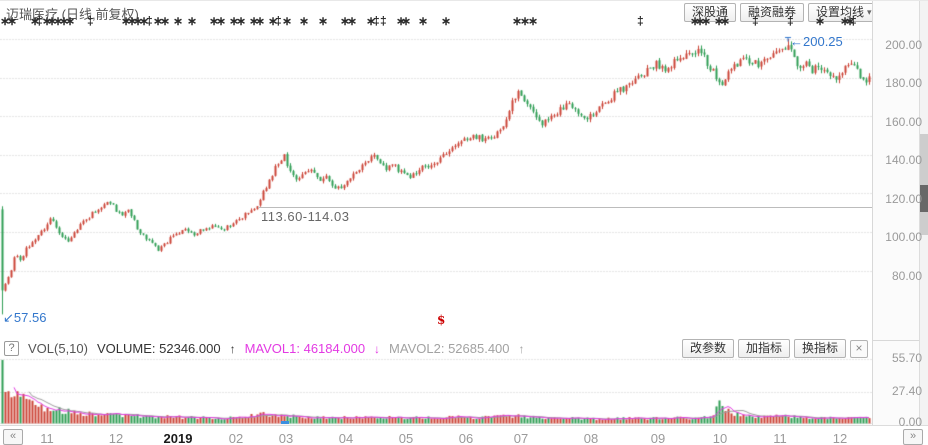 This screenshot has width=928, height=445. Describe the element at coordinates (232, 348) in the screenshot. I see `volume-up-arrow-icon: ↑` at that location.